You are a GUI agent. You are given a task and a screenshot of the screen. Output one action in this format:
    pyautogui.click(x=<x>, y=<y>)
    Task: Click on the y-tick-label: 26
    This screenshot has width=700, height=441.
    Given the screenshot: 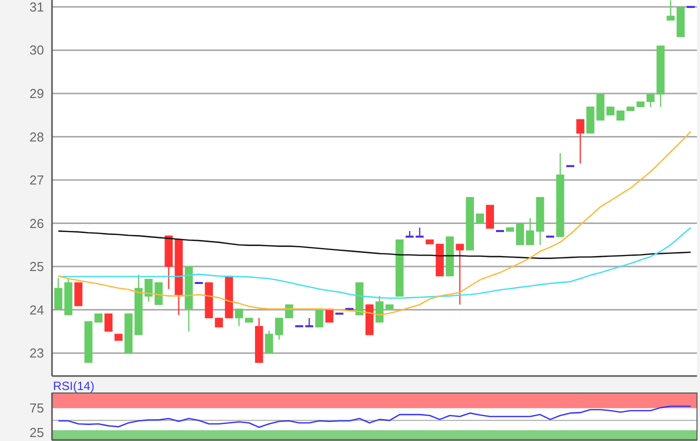 What is the action you would take?
    pyautogui.click(x=37, y=223)
    